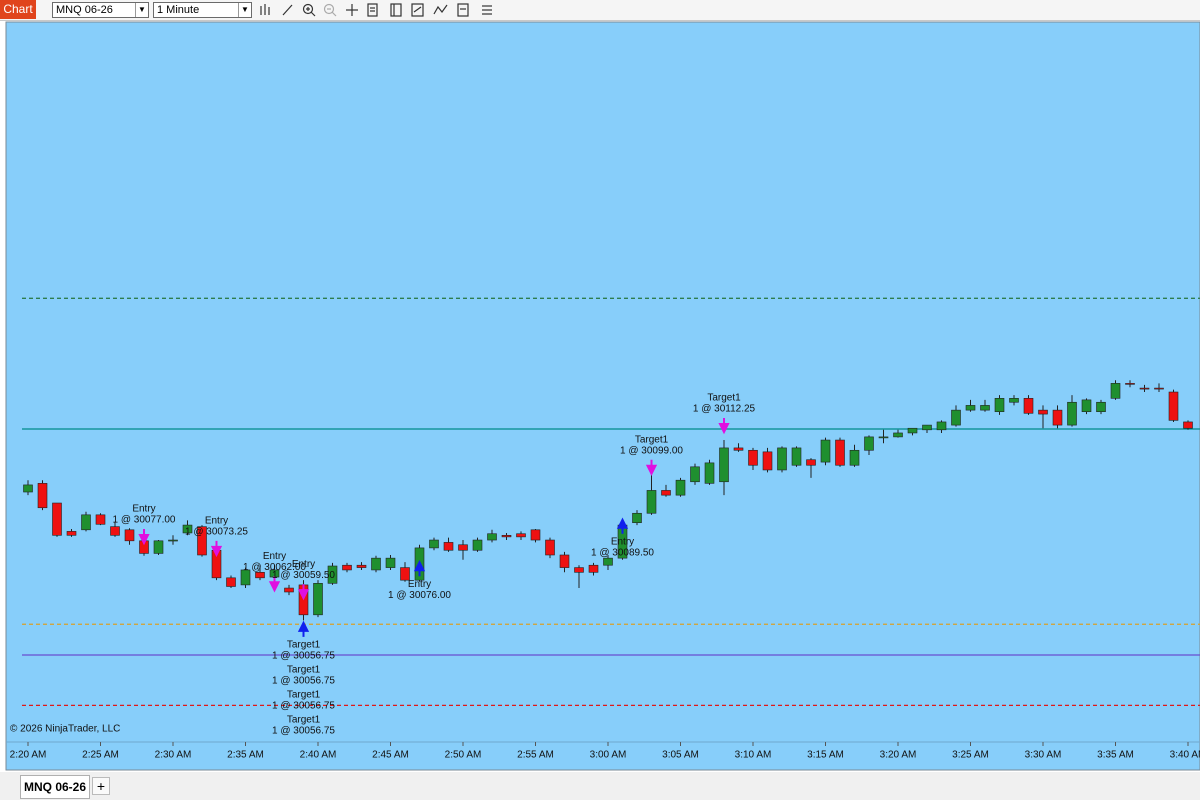 The width and height of the screenshot is (1200, 800). Describe the element at coordinates (600, 786) in the screenshot. I see `tab-bar: MNQ 06-26 +` at that location.